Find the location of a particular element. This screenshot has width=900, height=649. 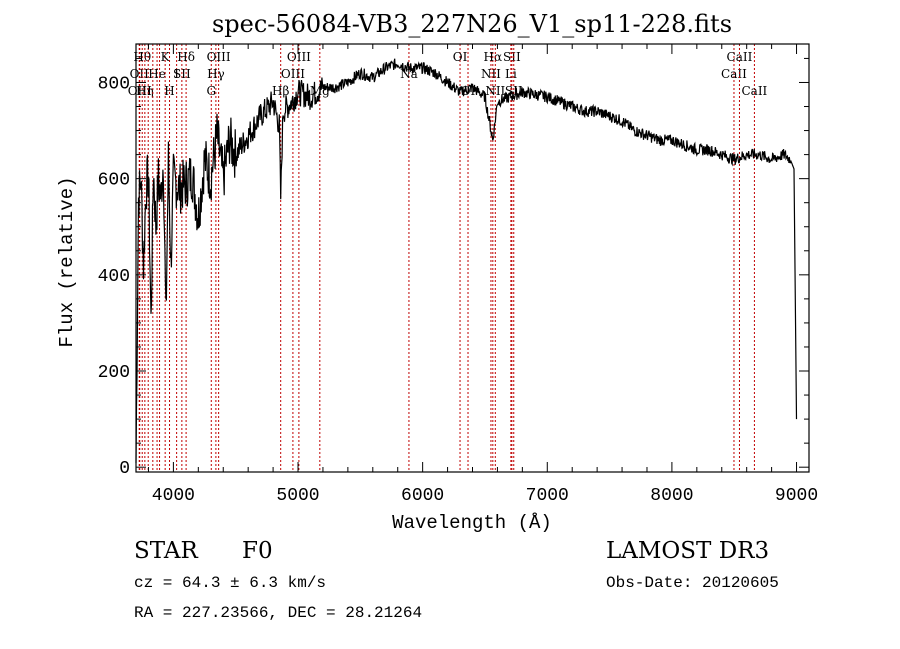

x-axis-label: Wavelength (Å) is located at coordinates (472, 523).